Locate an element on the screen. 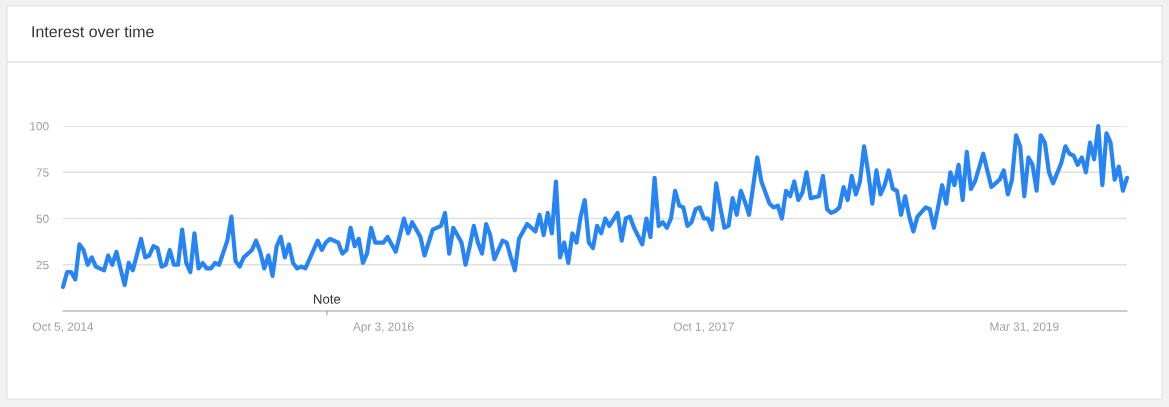 This screenshot has width=1169, height=407. y-tick-label: 75 is located at coordinates (42, 172).